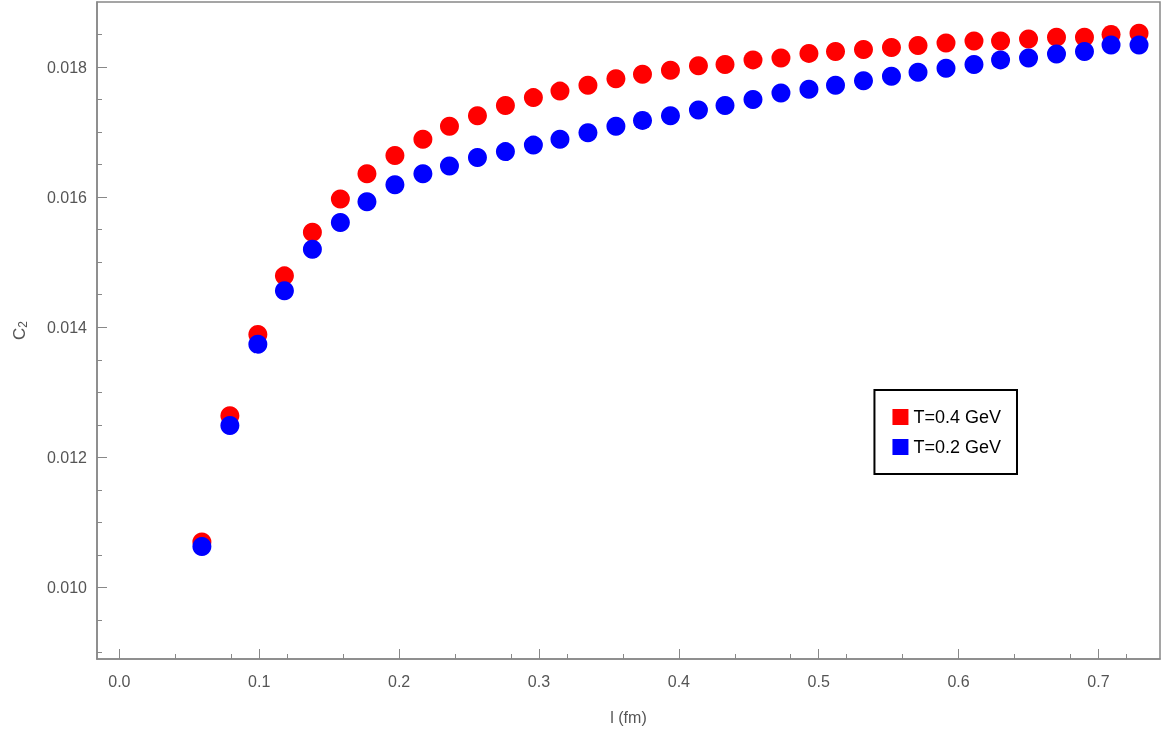 The image size is (1167, 736). I want to click on legend-label: T=0.4 GeV, so click(957, 417).